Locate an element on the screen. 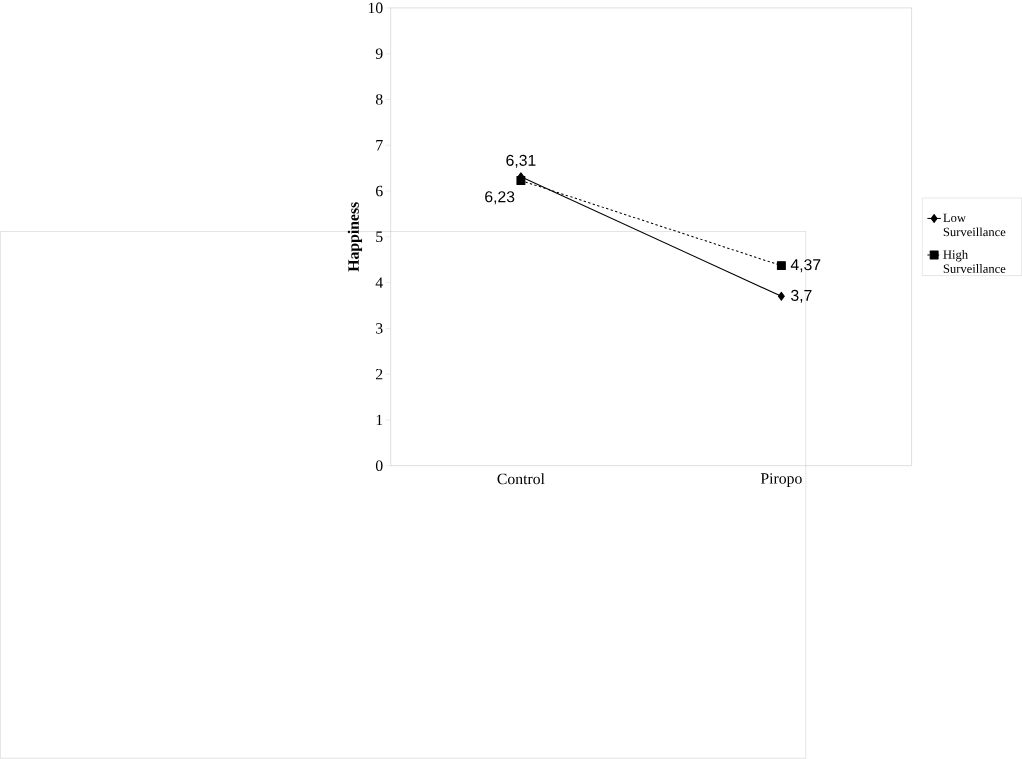 This screenshot has height=759, width=1022. y-tick-label: 8 is located at coordinates (379, 99).